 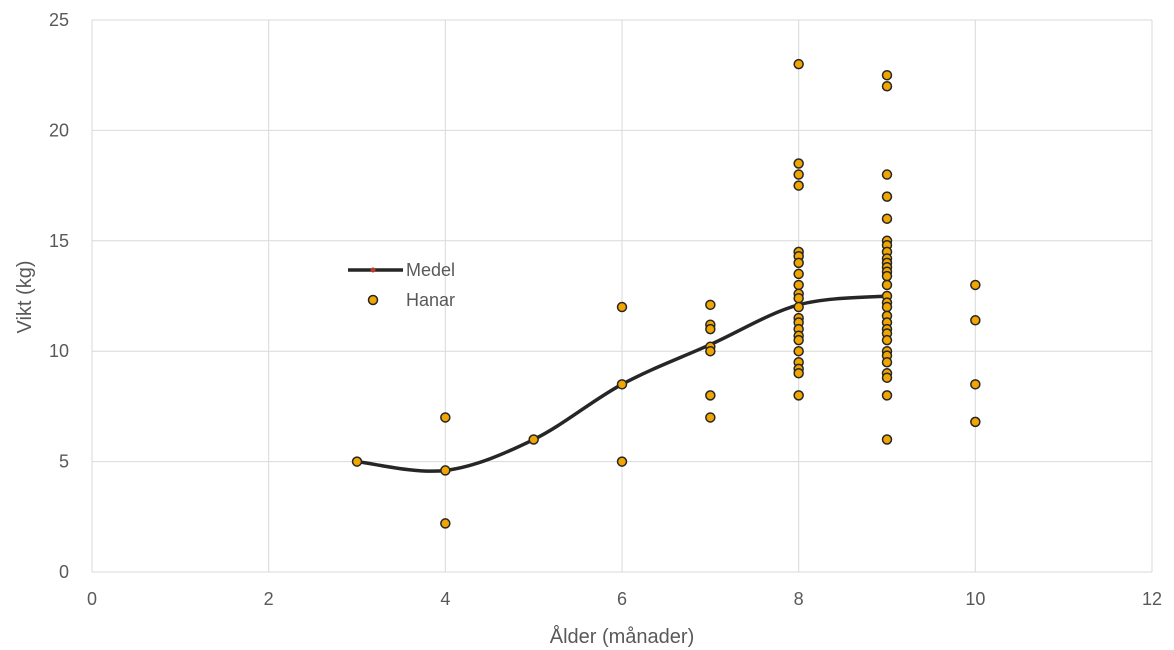 What do you see at coordinates (401, 285) in the screenshot?
I see `legend: Medel Hanar` at bounding box center [401, 285].